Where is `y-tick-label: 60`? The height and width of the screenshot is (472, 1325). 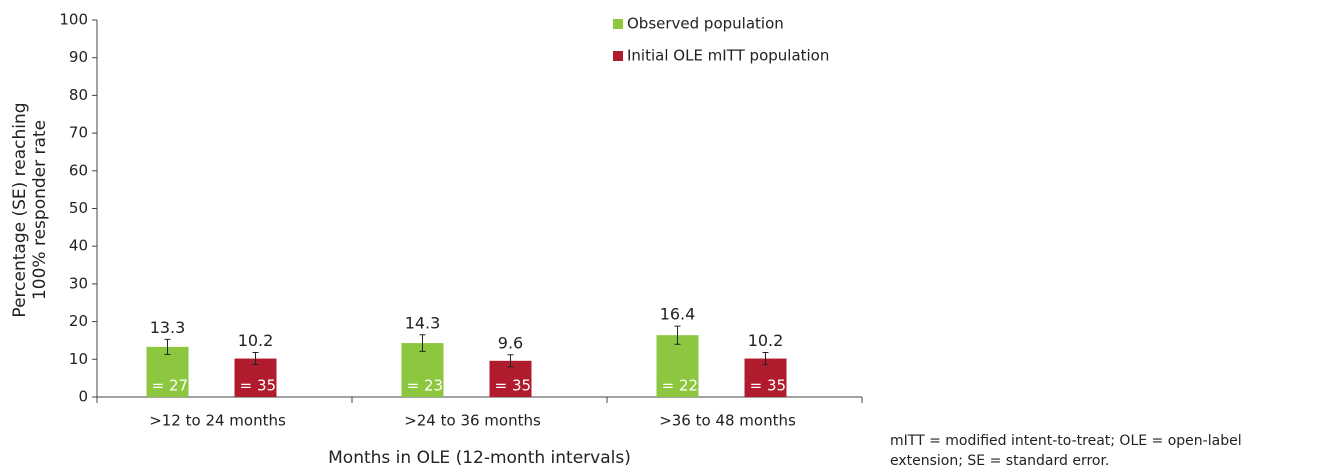
y-tick-label: 60 is located at coordinates (78, 170).